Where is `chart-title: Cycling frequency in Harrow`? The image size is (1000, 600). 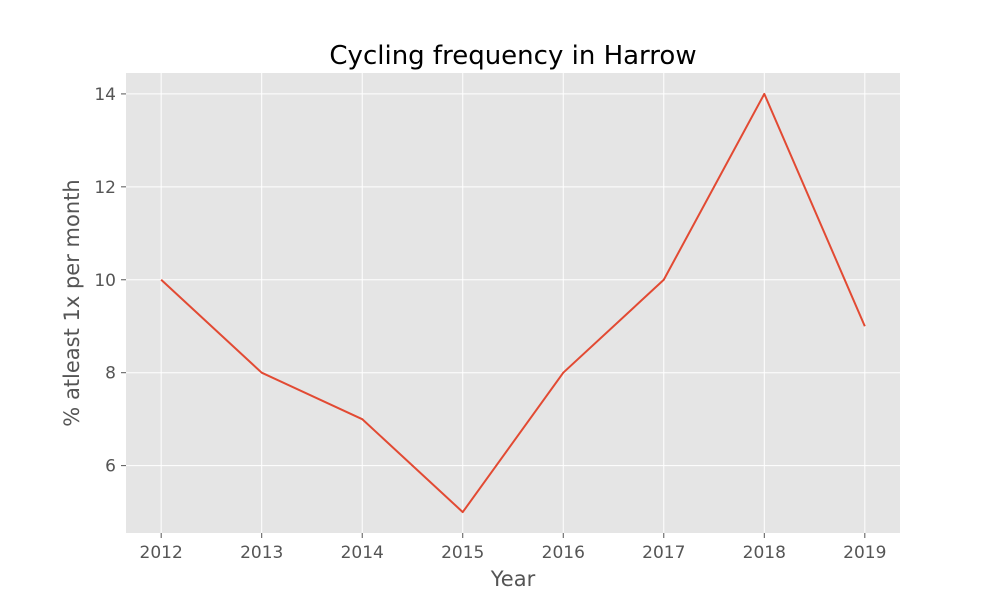
chart-title: Cycling frequency in Harrow is located at coordinates (512, 56).